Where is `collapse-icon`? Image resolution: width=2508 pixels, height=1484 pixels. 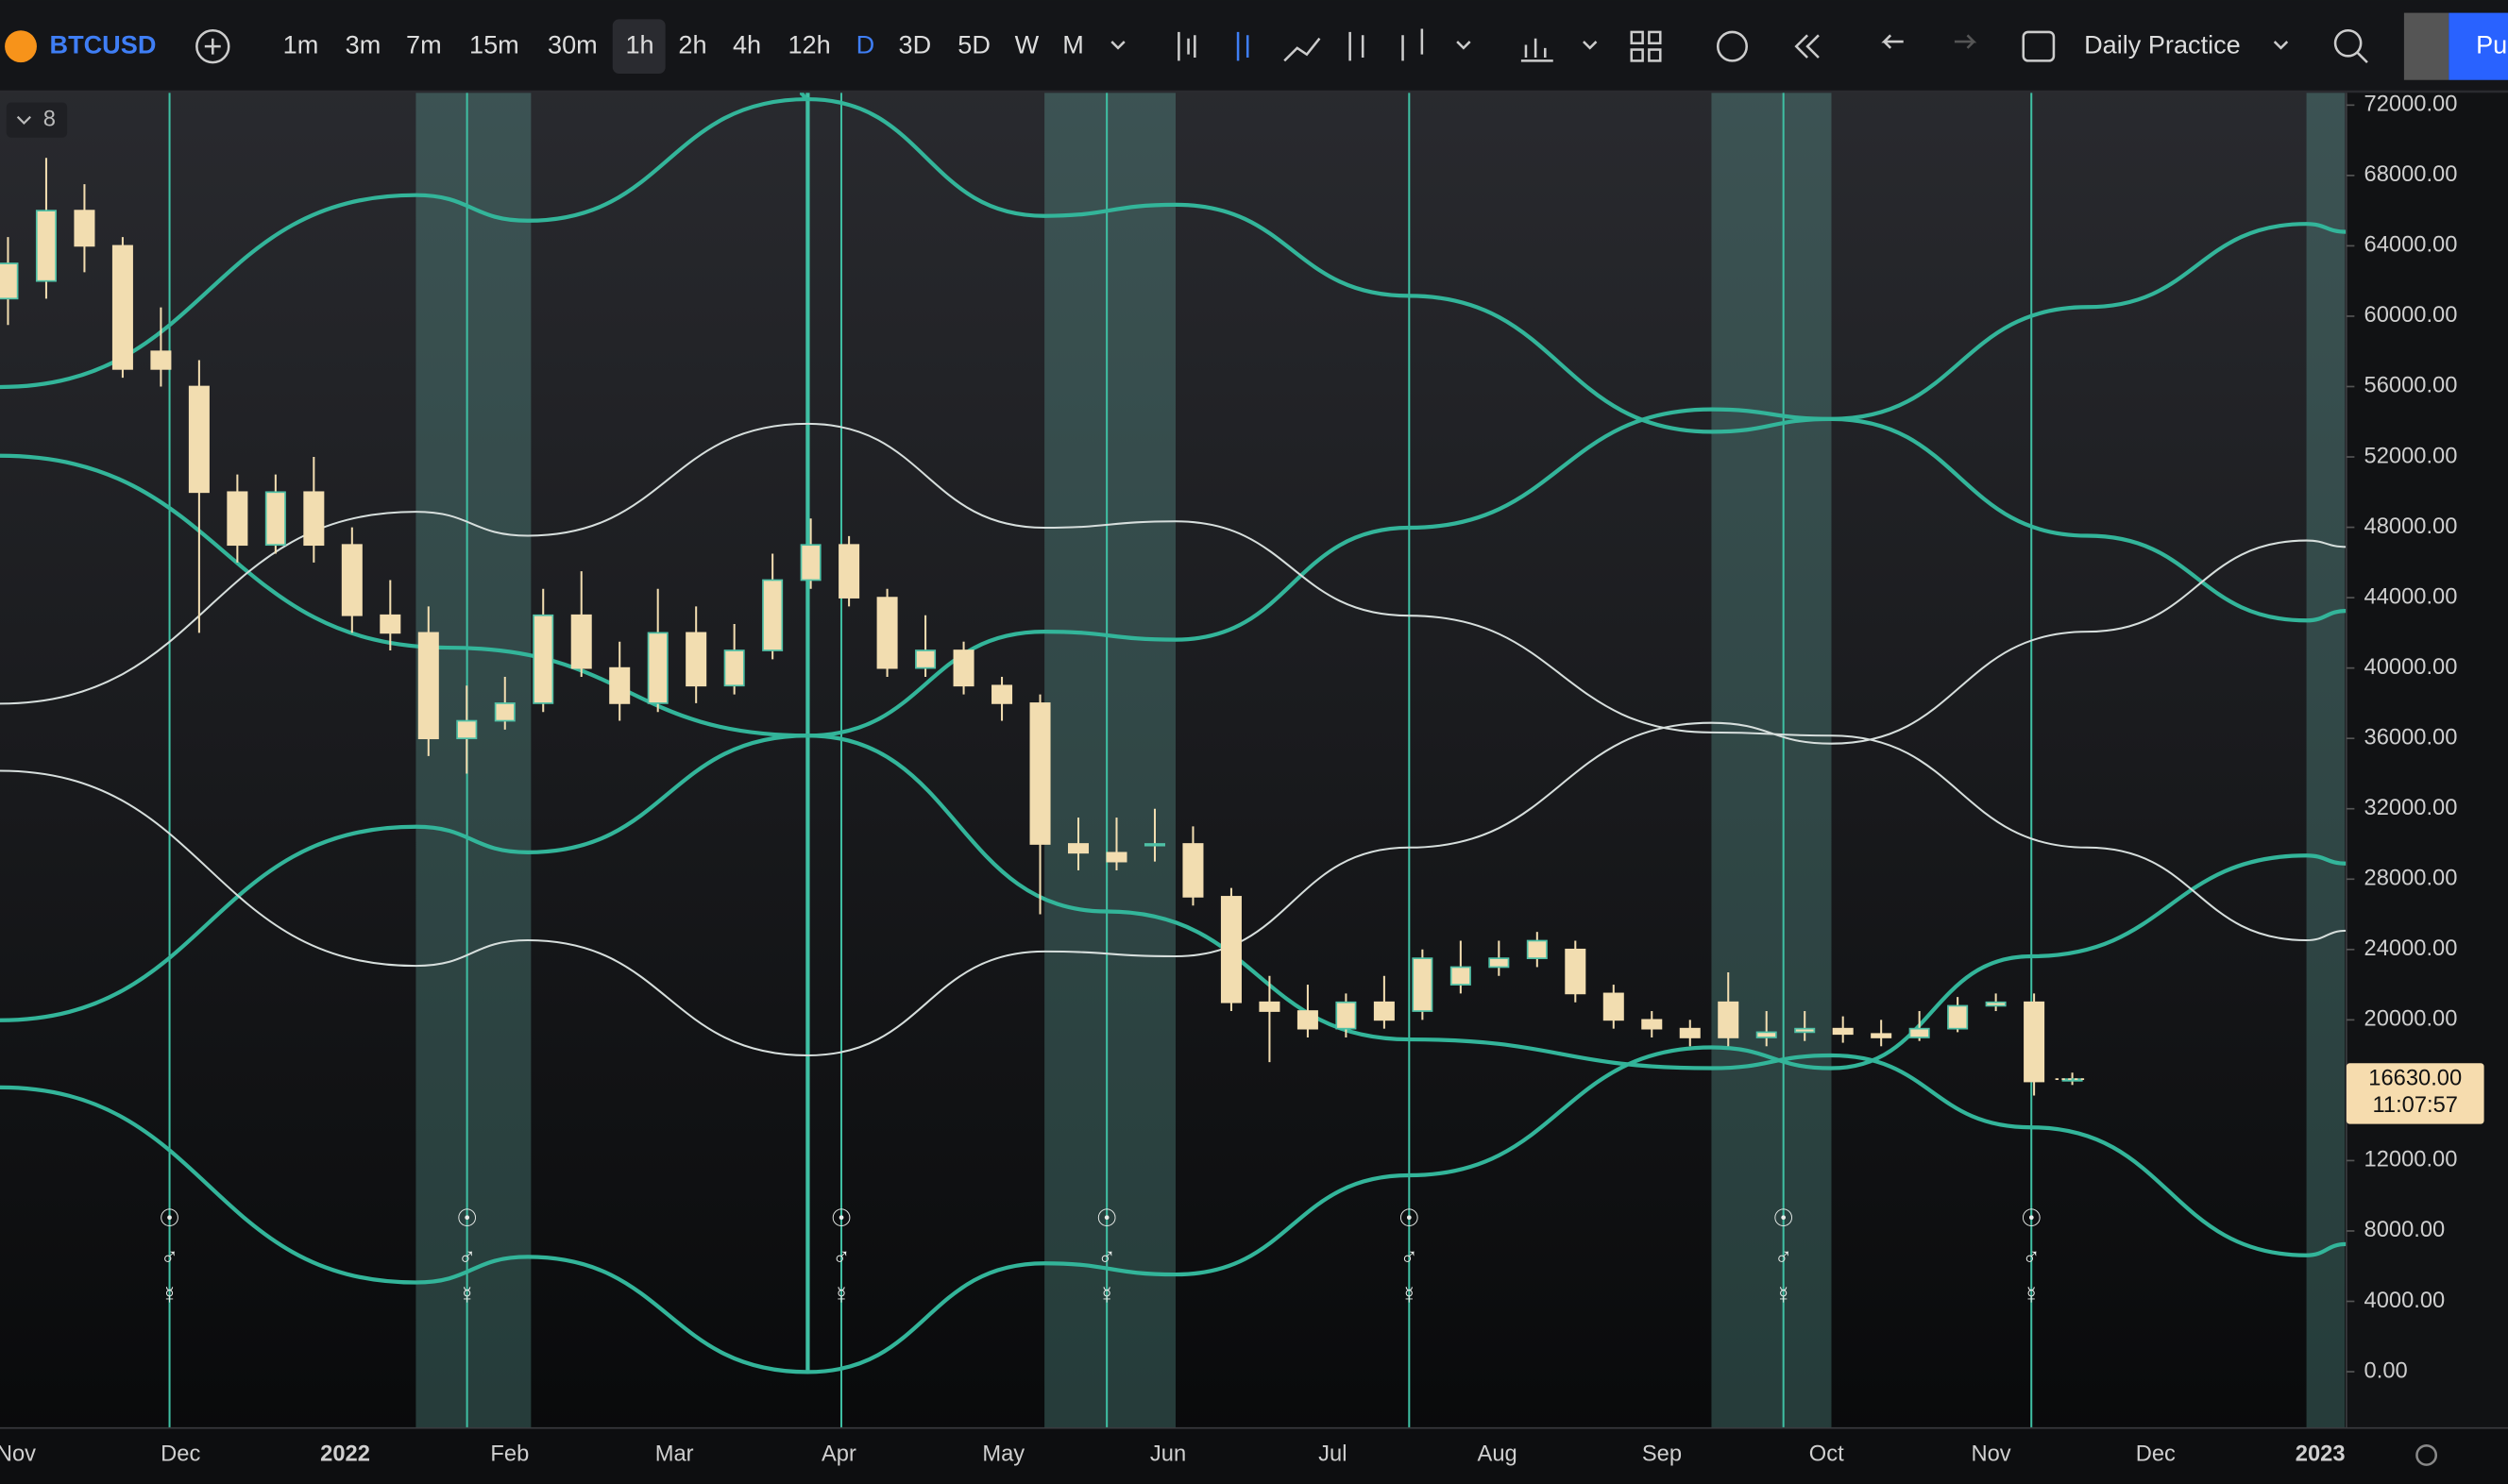
collapse-icon is located at coordinates (23, 120).